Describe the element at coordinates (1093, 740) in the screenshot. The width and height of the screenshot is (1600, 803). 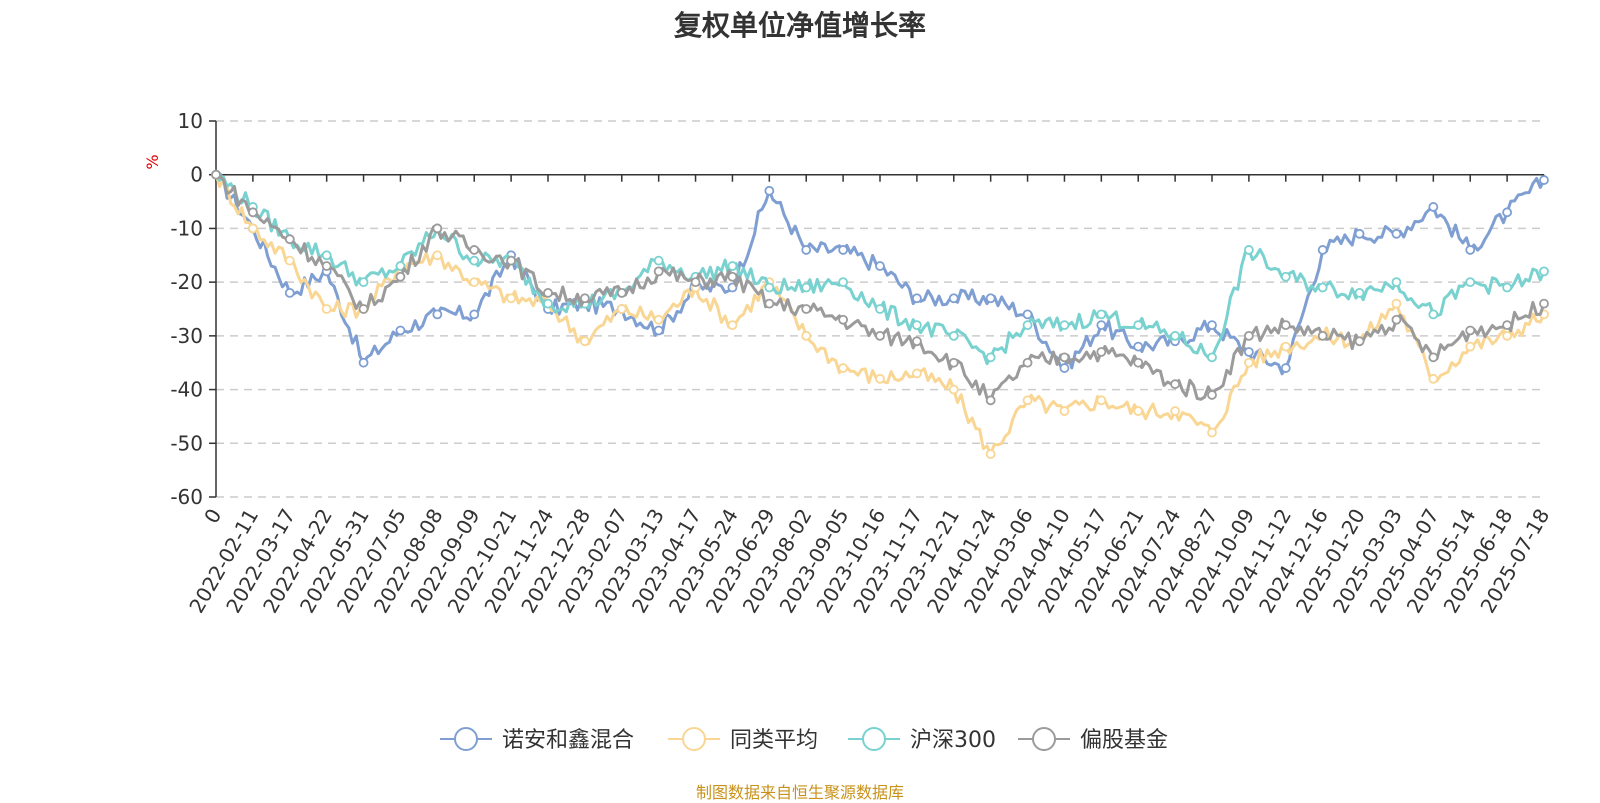
I see `legend-item-3: 偏股基金` at that location.